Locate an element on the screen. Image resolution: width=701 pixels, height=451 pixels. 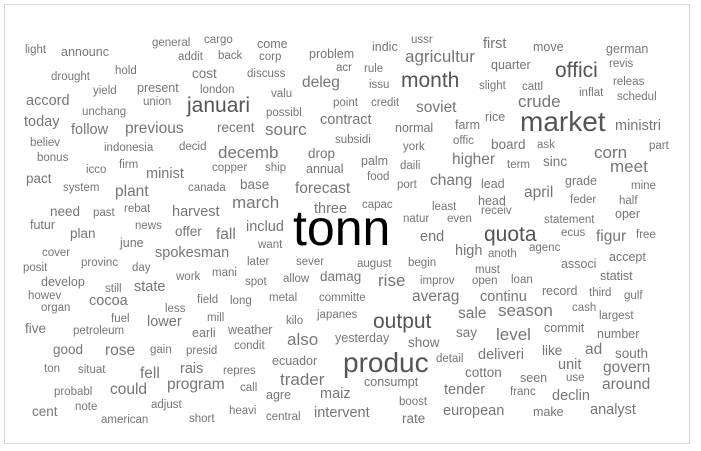
word-cost: cost is located at coordinates (204, 73).